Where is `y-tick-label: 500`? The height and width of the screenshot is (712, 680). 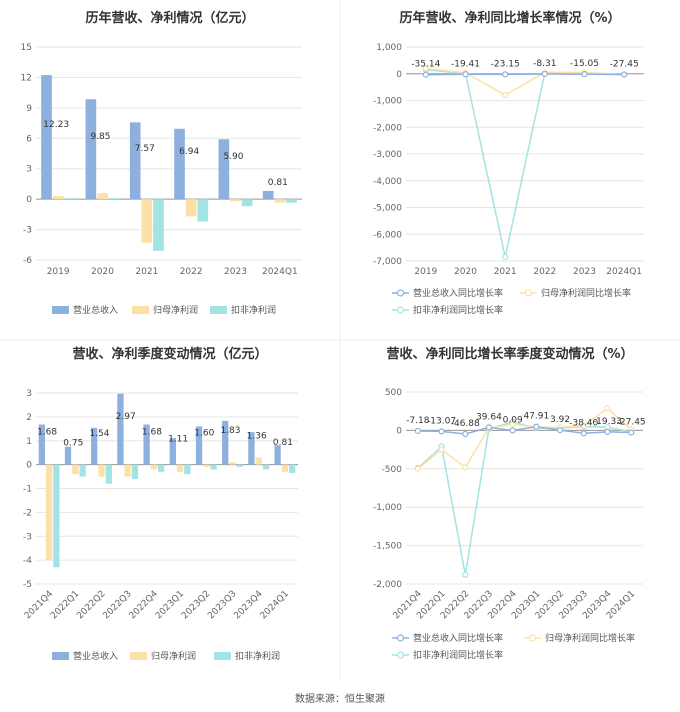 y-tick-label: 500 is located at coordinates (393, 393).